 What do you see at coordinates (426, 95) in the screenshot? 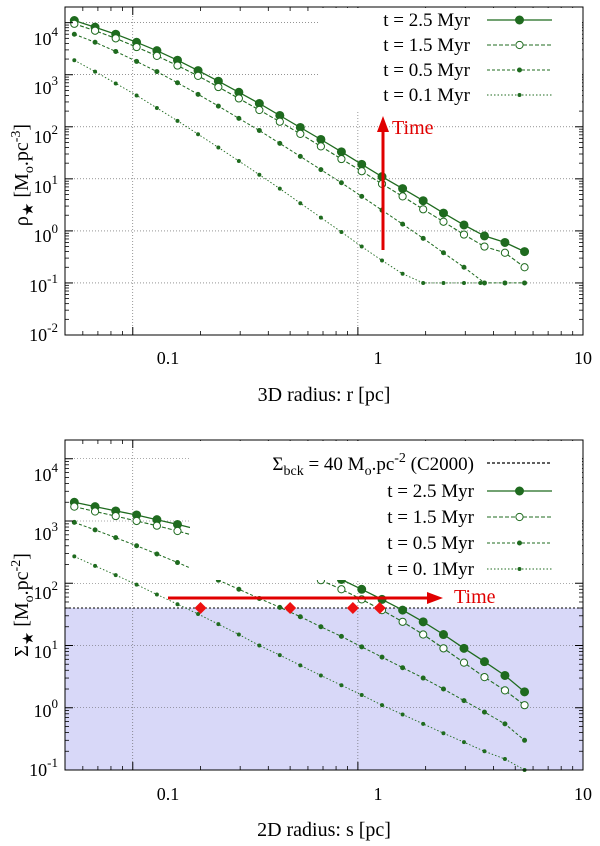
I see `legend-label: t = 0.1 Myr` at bounding box center [426, 95].